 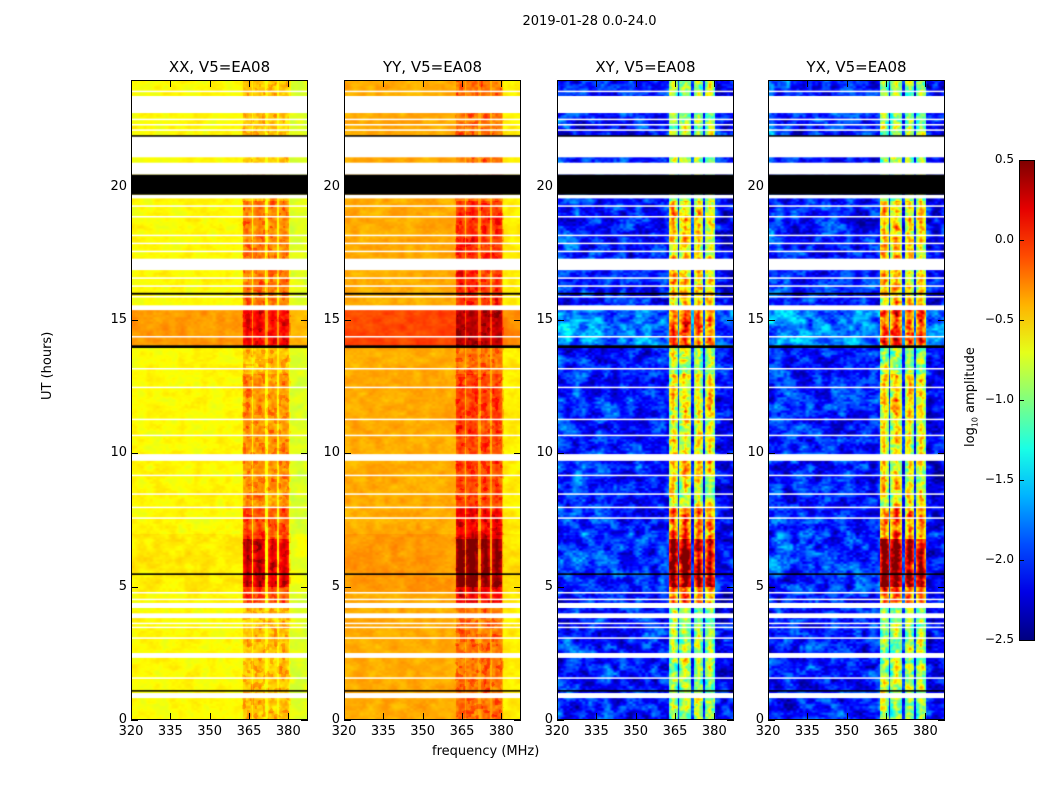 What do you see at coordinates (999, 479) in the screenshot?
I see `colorbar-tick-label: −1.5` at bounding box center [999, 479].